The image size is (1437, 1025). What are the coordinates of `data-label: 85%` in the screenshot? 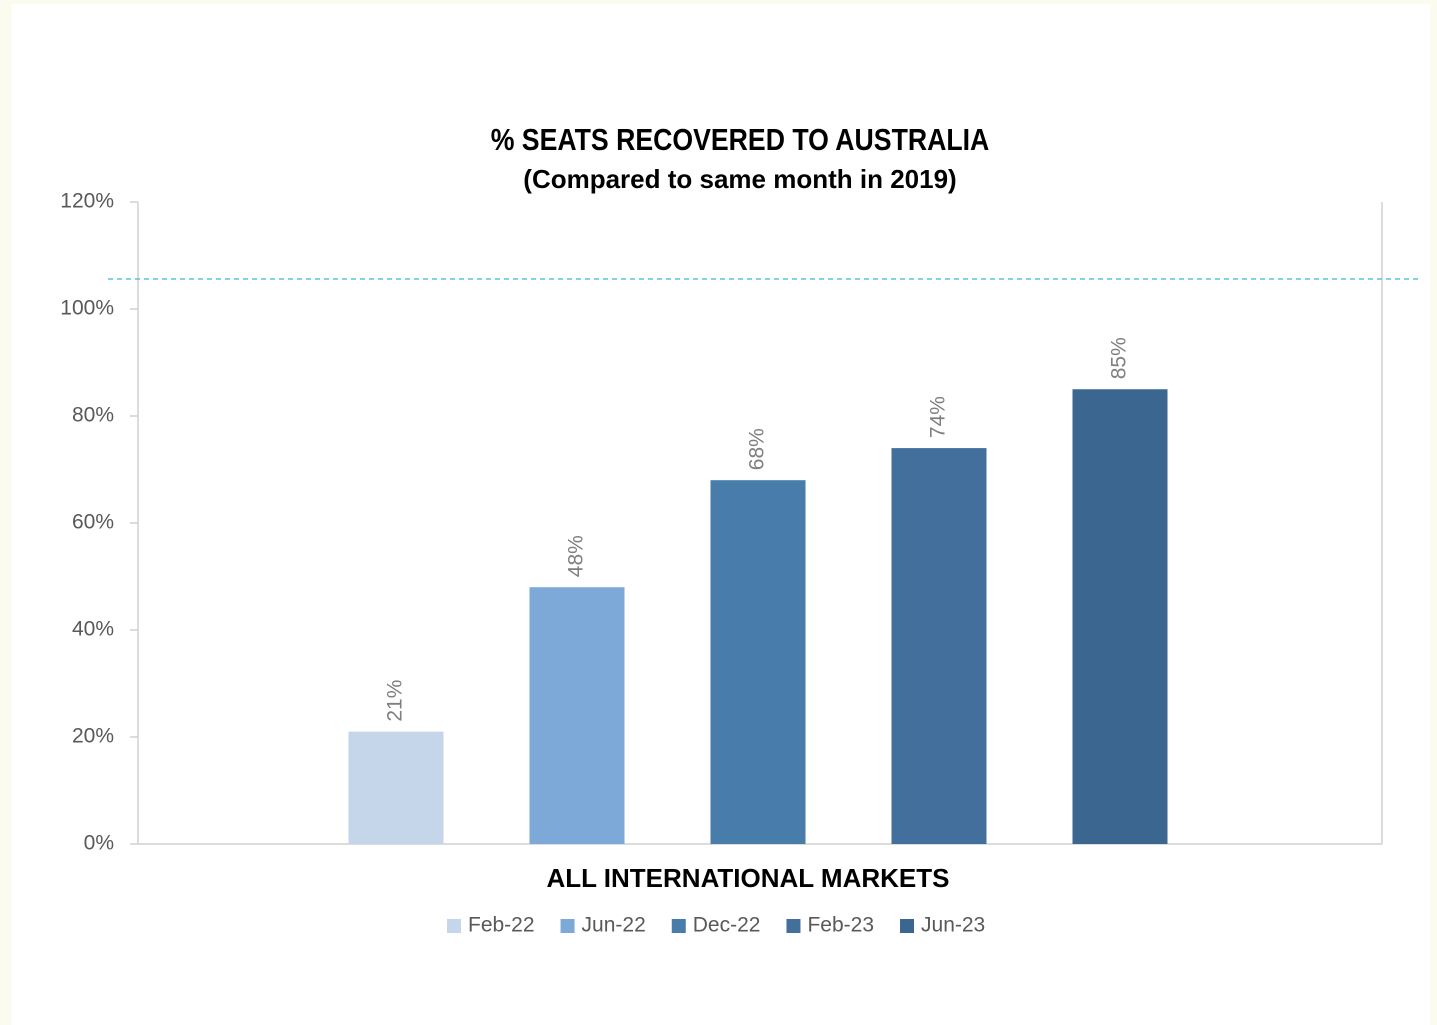 It's located at (1119, 358).